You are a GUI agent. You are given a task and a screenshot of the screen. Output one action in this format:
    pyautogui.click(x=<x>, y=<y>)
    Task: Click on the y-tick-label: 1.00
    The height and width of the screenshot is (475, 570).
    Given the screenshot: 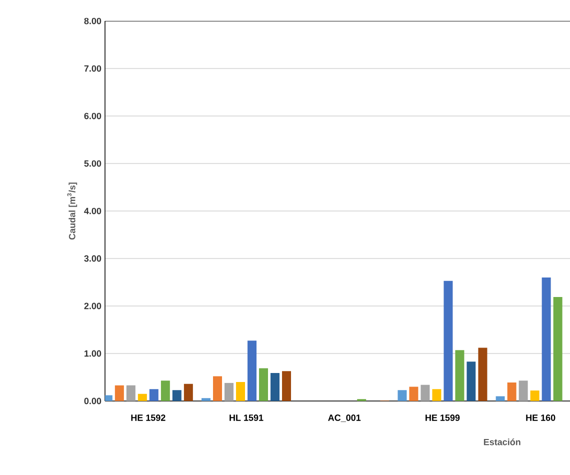 What is the action you would take?
    pyautogui.click(x=93, y=353)
    